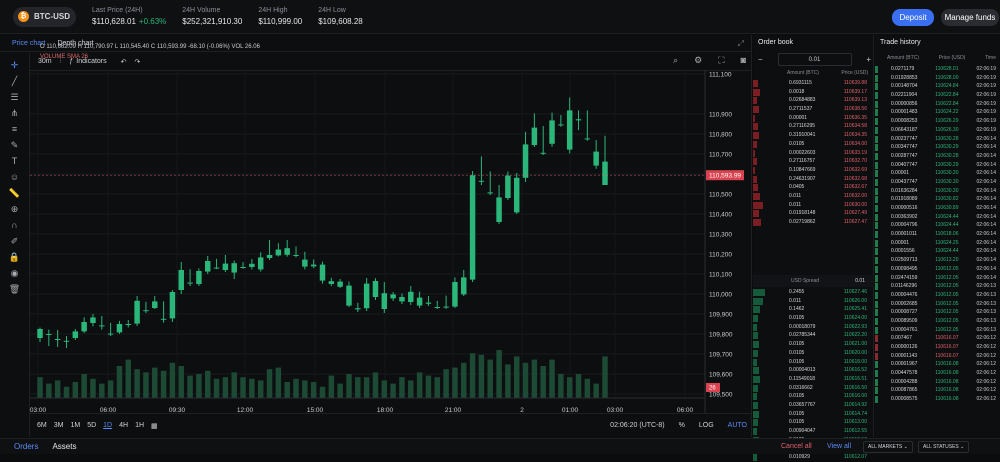  I want to click on crosshair-icon: ✛, so click(14, 65).